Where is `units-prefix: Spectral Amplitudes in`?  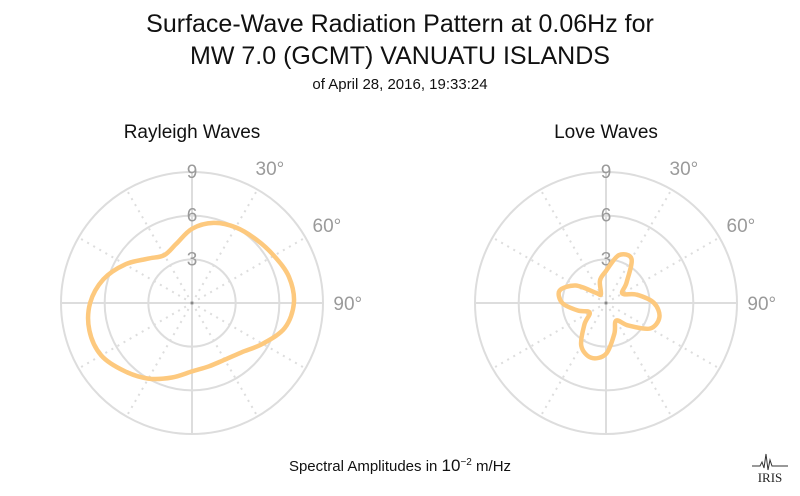 units-prefix: Spectral Amplitudes in is located at coordinates (365, 466).